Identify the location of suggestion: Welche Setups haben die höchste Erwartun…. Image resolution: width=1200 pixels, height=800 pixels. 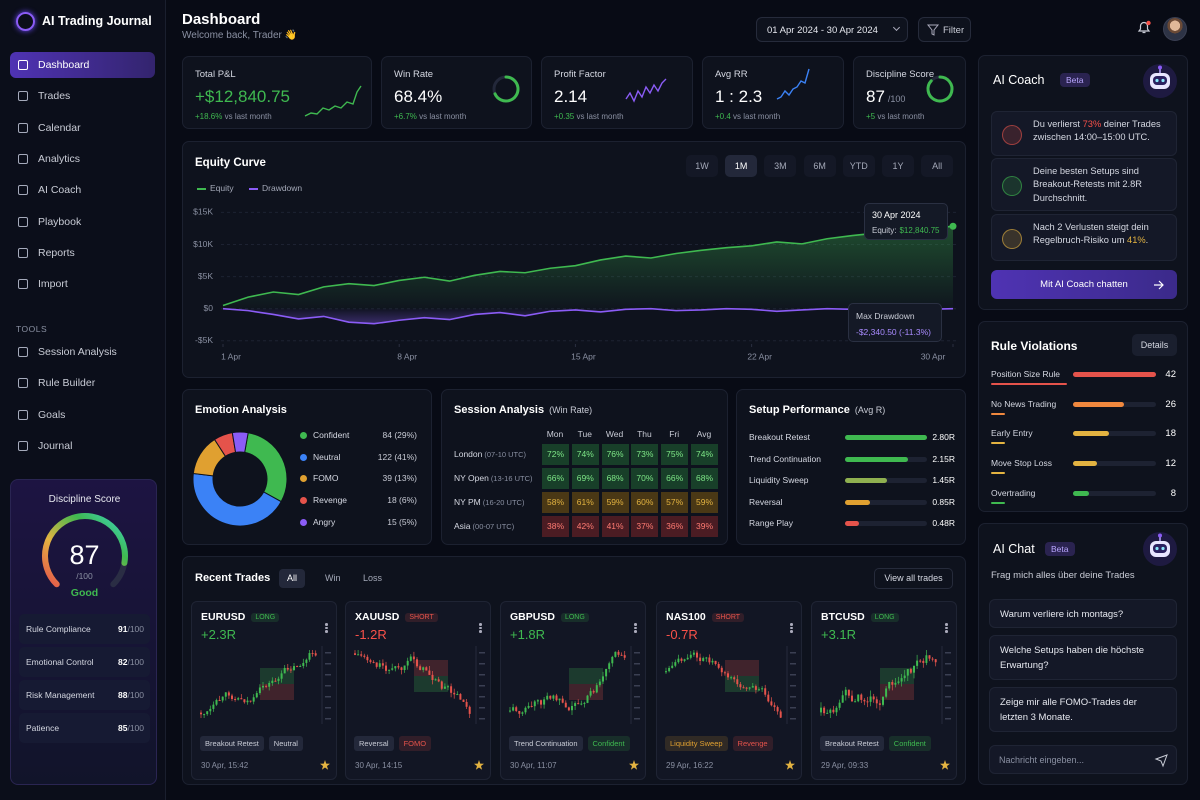
(1083, 657).